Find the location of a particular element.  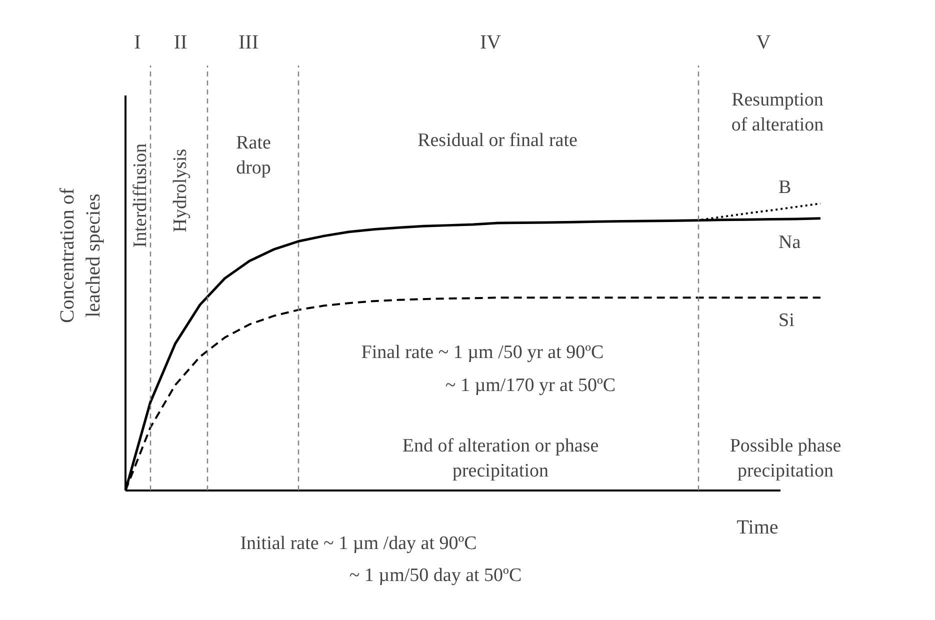

text: ~ 1 µm/50 day at 50ºC is located at coordinates (435, 575).